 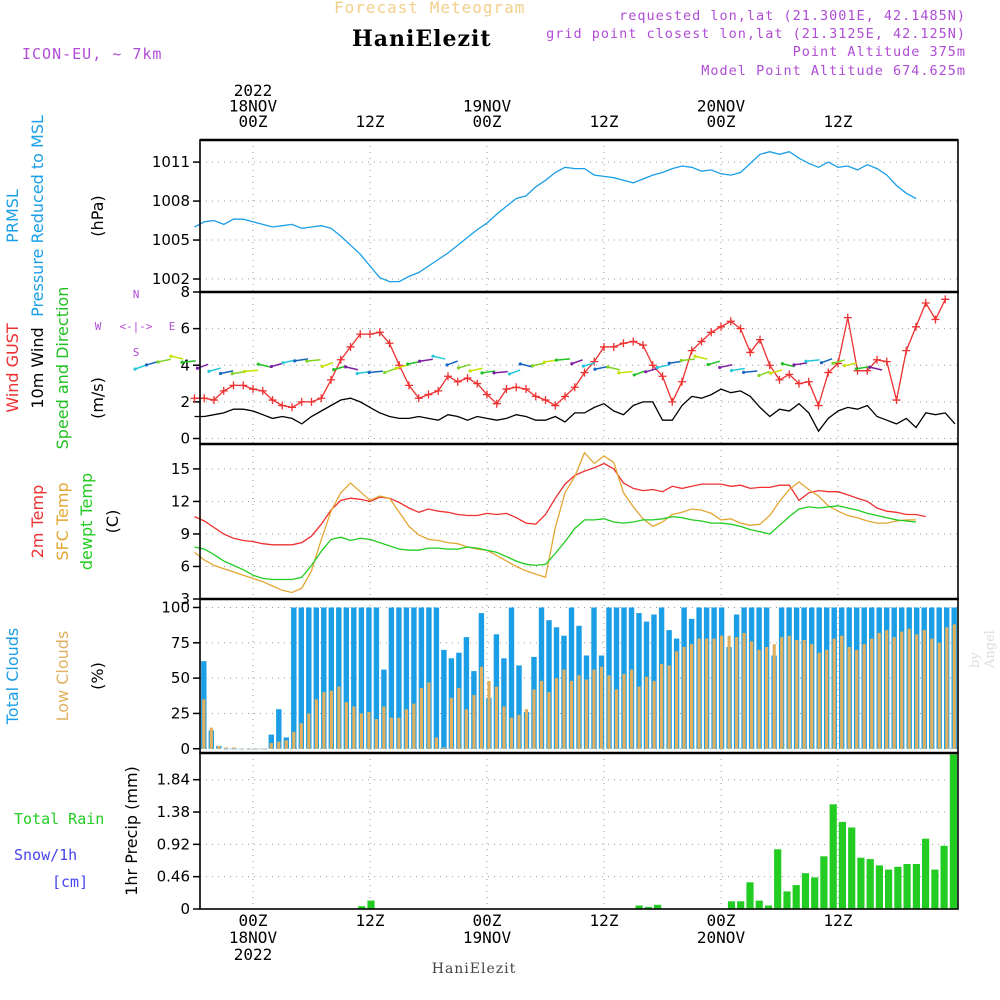 I want to click on legend-snow: Snow/1h, so click(x=45, y=855).